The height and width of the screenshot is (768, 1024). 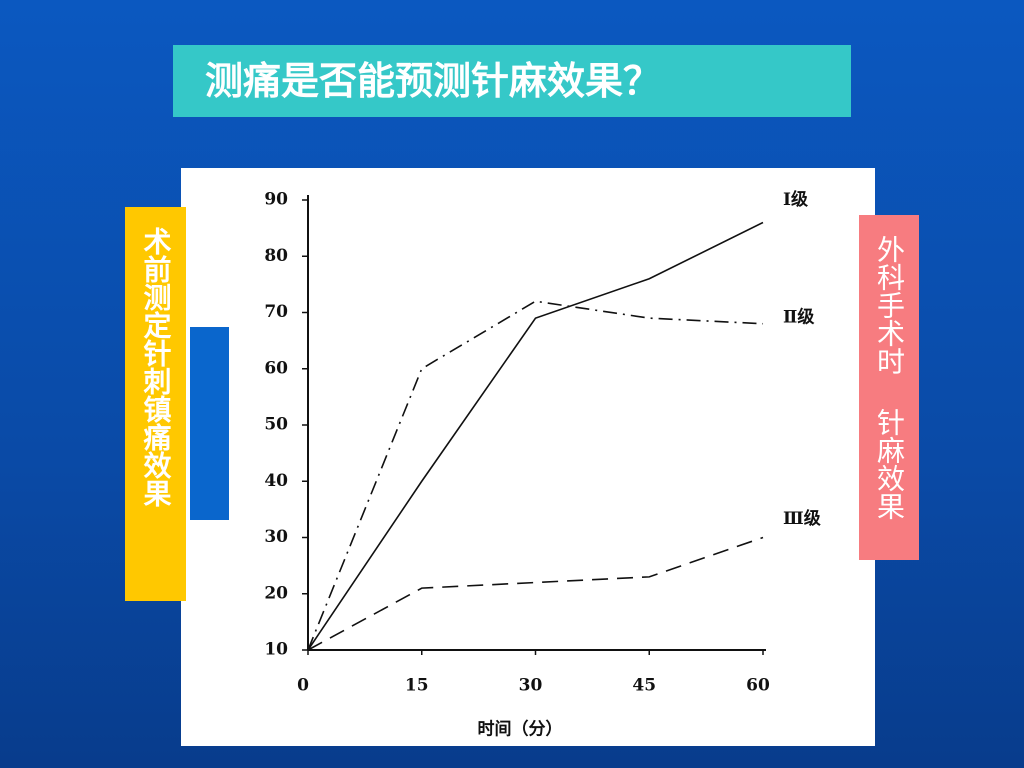 I want to click on x-tick-label: 60, so click(x=758, y=686).